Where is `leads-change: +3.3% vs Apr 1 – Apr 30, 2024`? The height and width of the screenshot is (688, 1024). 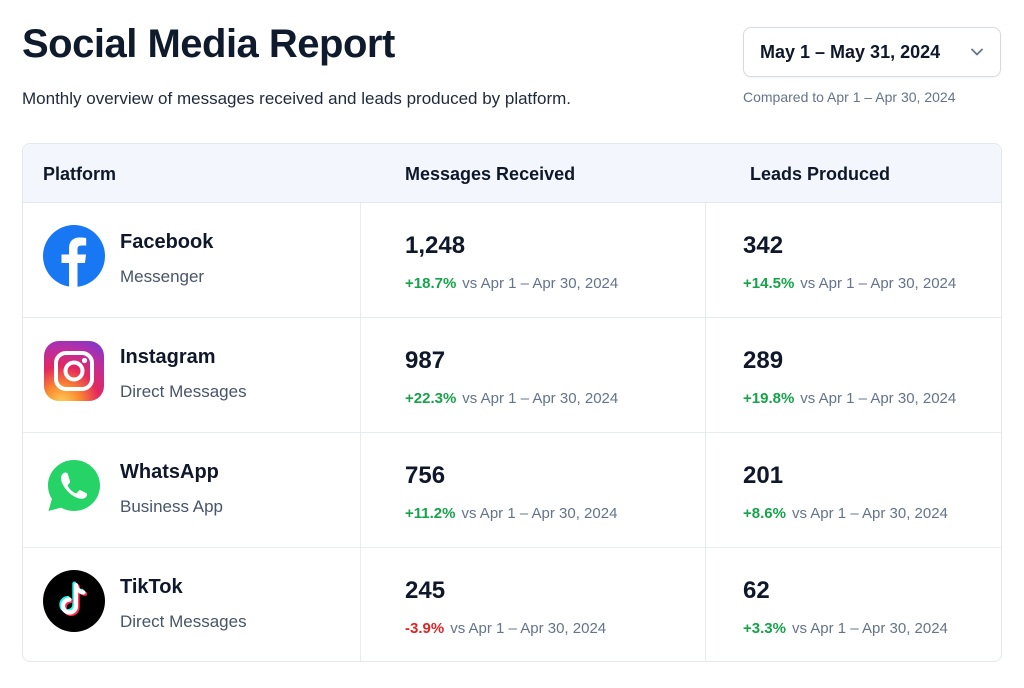
leads-change: +3.3% vs Apr 1 – Apr 30, 2024 is located at coordinates (845, 628).